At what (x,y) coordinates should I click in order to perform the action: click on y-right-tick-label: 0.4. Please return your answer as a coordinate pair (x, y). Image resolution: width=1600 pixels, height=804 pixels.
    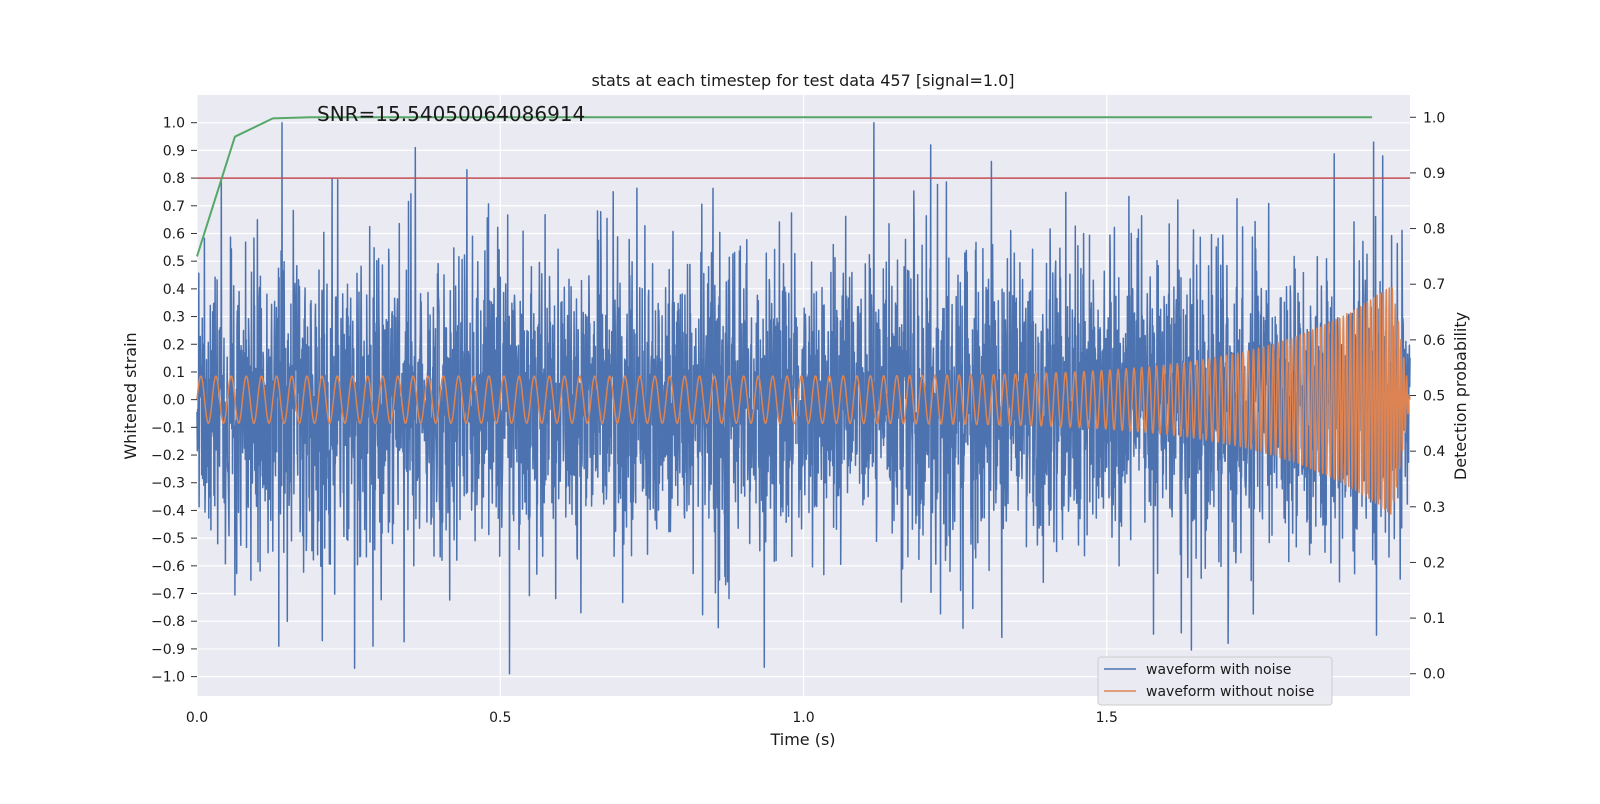
    Looking at the image, I should click on (1434, 452).